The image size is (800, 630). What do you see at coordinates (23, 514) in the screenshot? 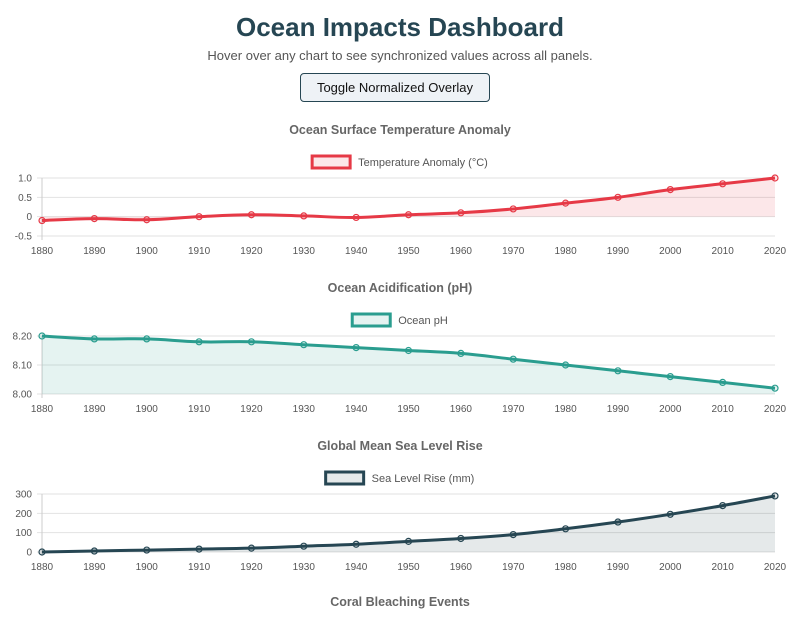
I see `y-tick-label: 200` at bounding box center [23, 514].